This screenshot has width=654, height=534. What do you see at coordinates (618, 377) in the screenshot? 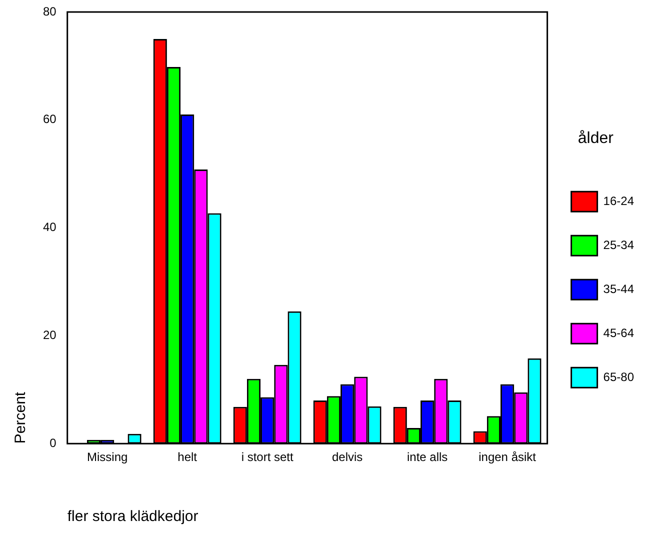
I see `legend-label: 65-80` at bounding box center [618, 377].